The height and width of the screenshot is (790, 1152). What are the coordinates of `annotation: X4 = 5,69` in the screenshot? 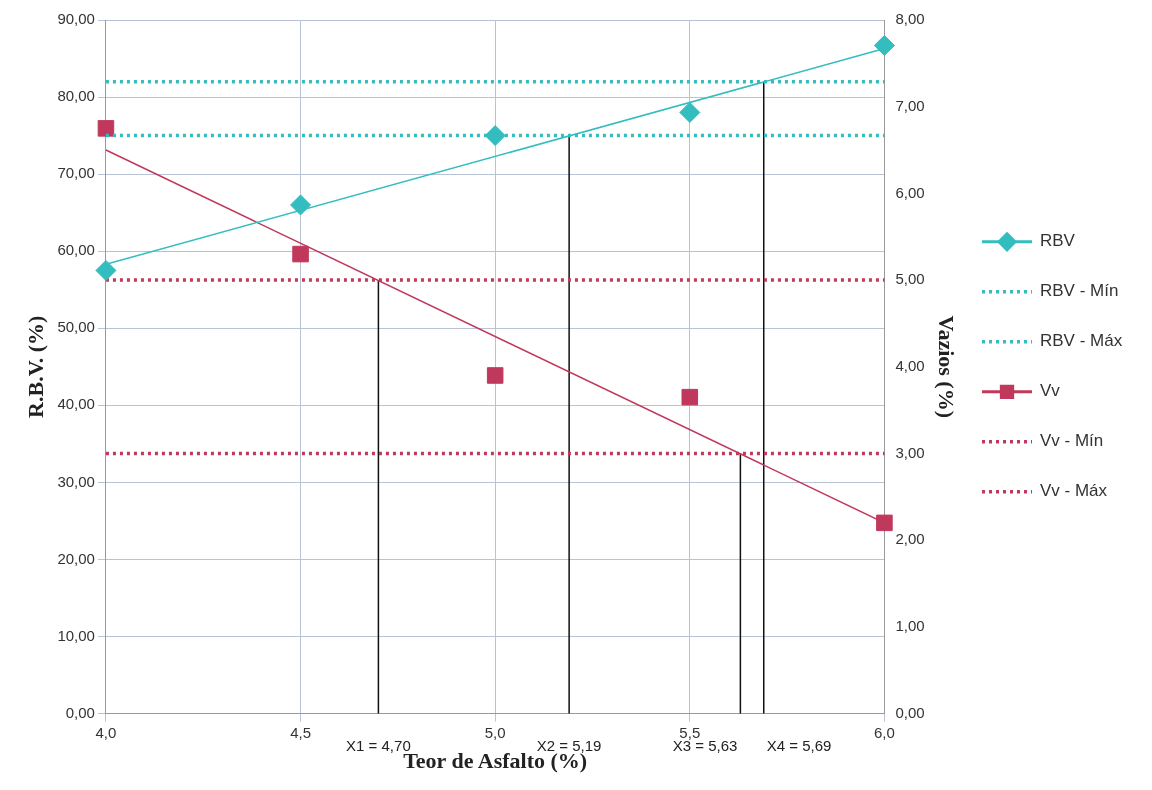 It's located at (799, 746).